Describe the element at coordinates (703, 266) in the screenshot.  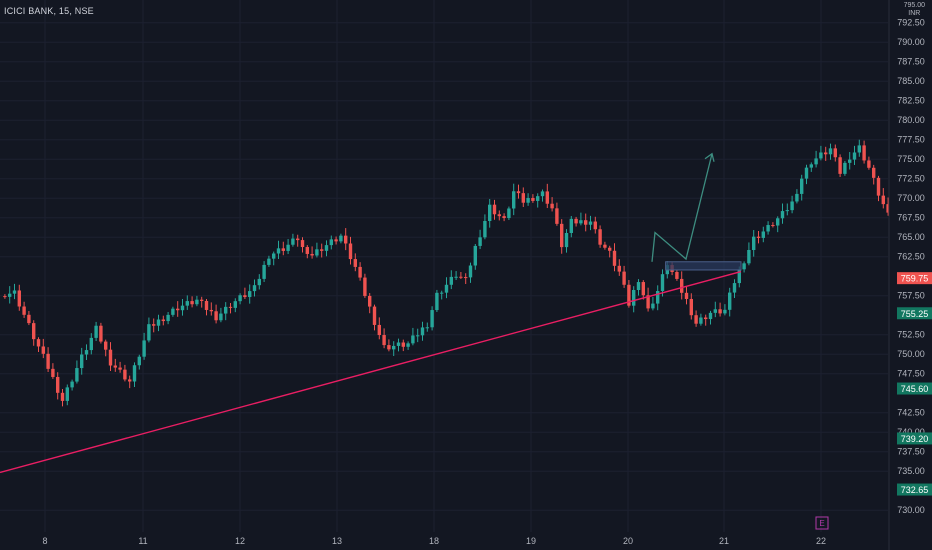
I see `support-zone-box` at that location.